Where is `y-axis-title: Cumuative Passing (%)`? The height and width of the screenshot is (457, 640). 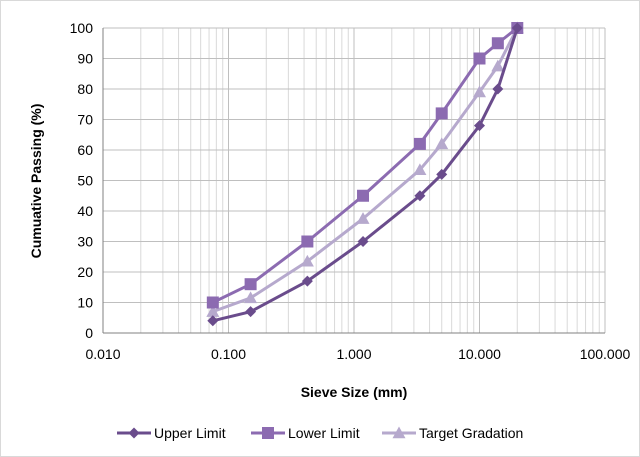
y-axis-title: Cumuative Passing (%) is located at coordinates (36, 181).